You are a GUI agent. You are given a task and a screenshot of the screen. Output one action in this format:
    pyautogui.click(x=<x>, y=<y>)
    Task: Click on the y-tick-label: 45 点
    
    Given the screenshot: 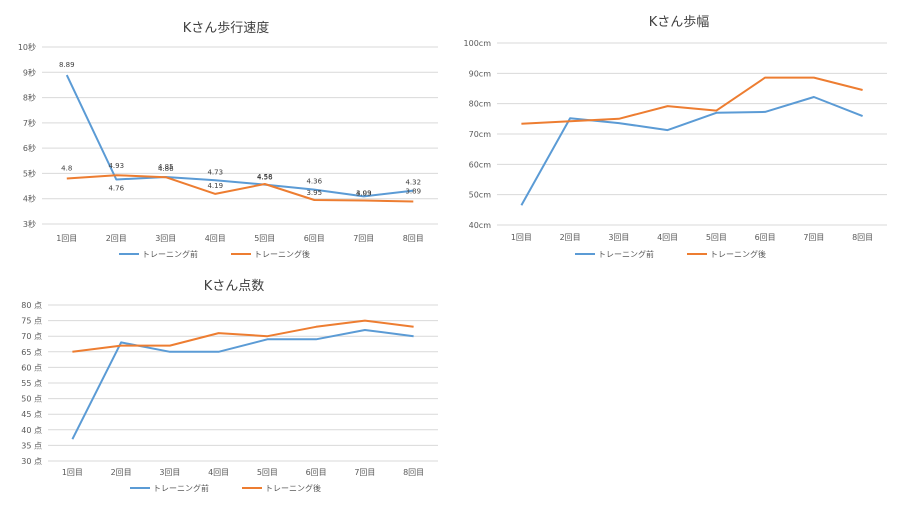 What is the action you would take?
    pyautogui.click(x=31, y=414)
    